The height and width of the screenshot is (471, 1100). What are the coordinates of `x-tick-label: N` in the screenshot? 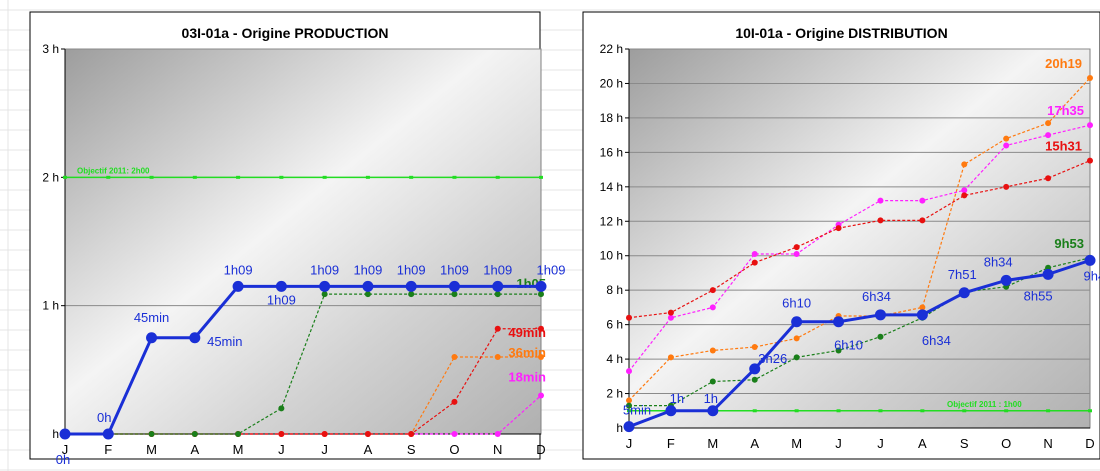 It's located at (1047, 443).